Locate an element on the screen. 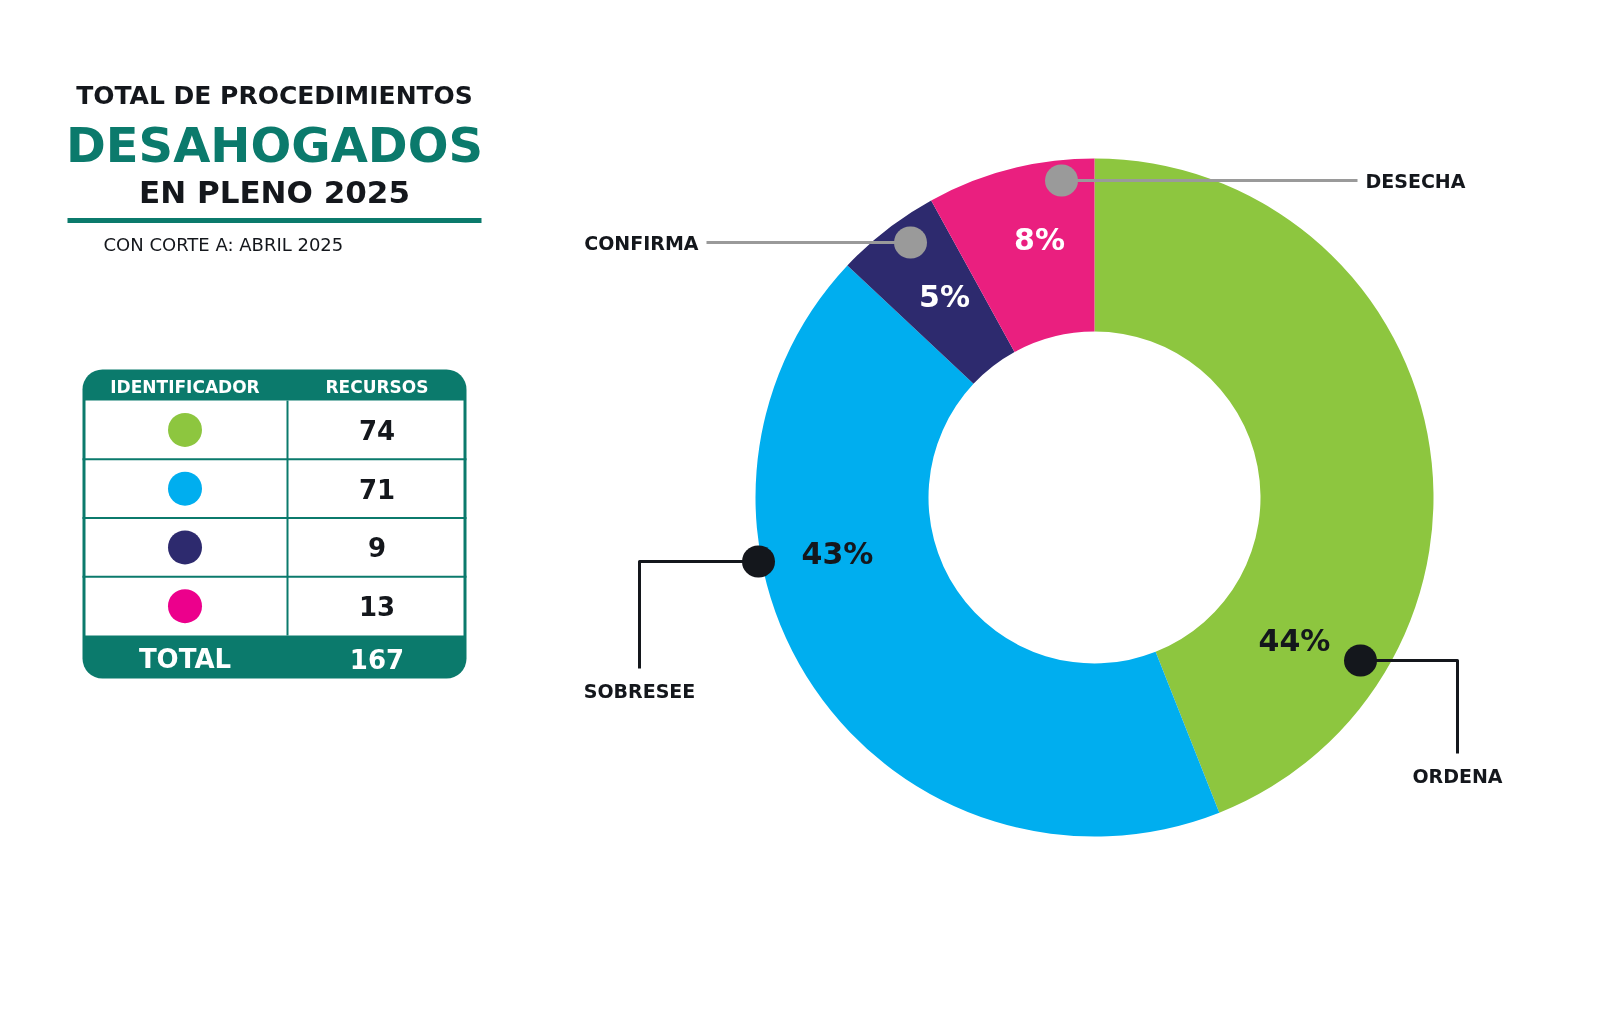  slice-label: DESECHA is located at coordinates (1415, 180).